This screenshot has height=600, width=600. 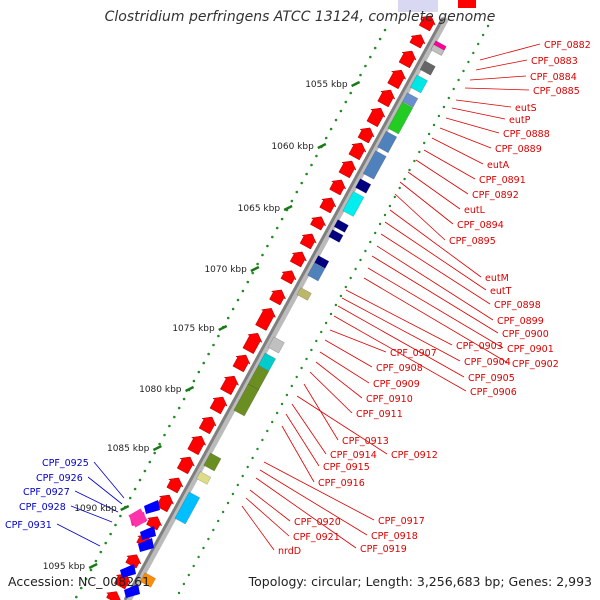 What do you see at coordinates (160, 390) in the screenshot?
I see `ruler-tick-label: 1080 kbp` at bounding box center [160, 390].